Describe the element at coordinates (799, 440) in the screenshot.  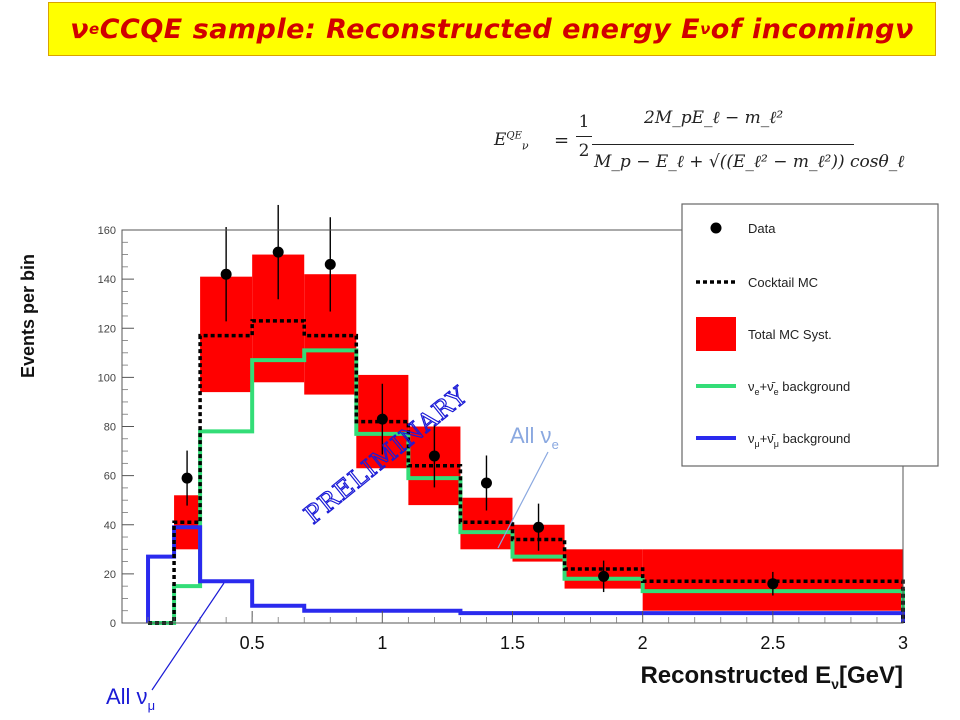
I see `legend-label: νμ+ν̄μ background` at that location.